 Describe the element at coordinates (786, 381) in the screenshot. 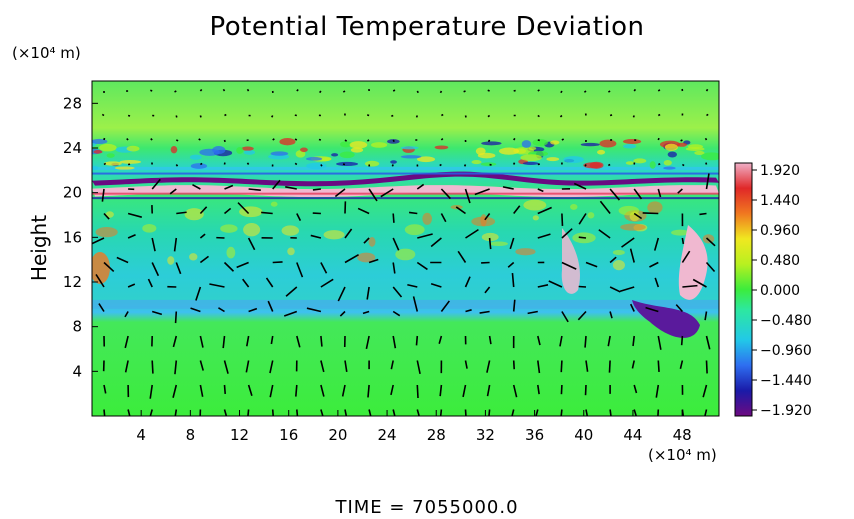

I see `colorbar-label: −1.440` at that location.